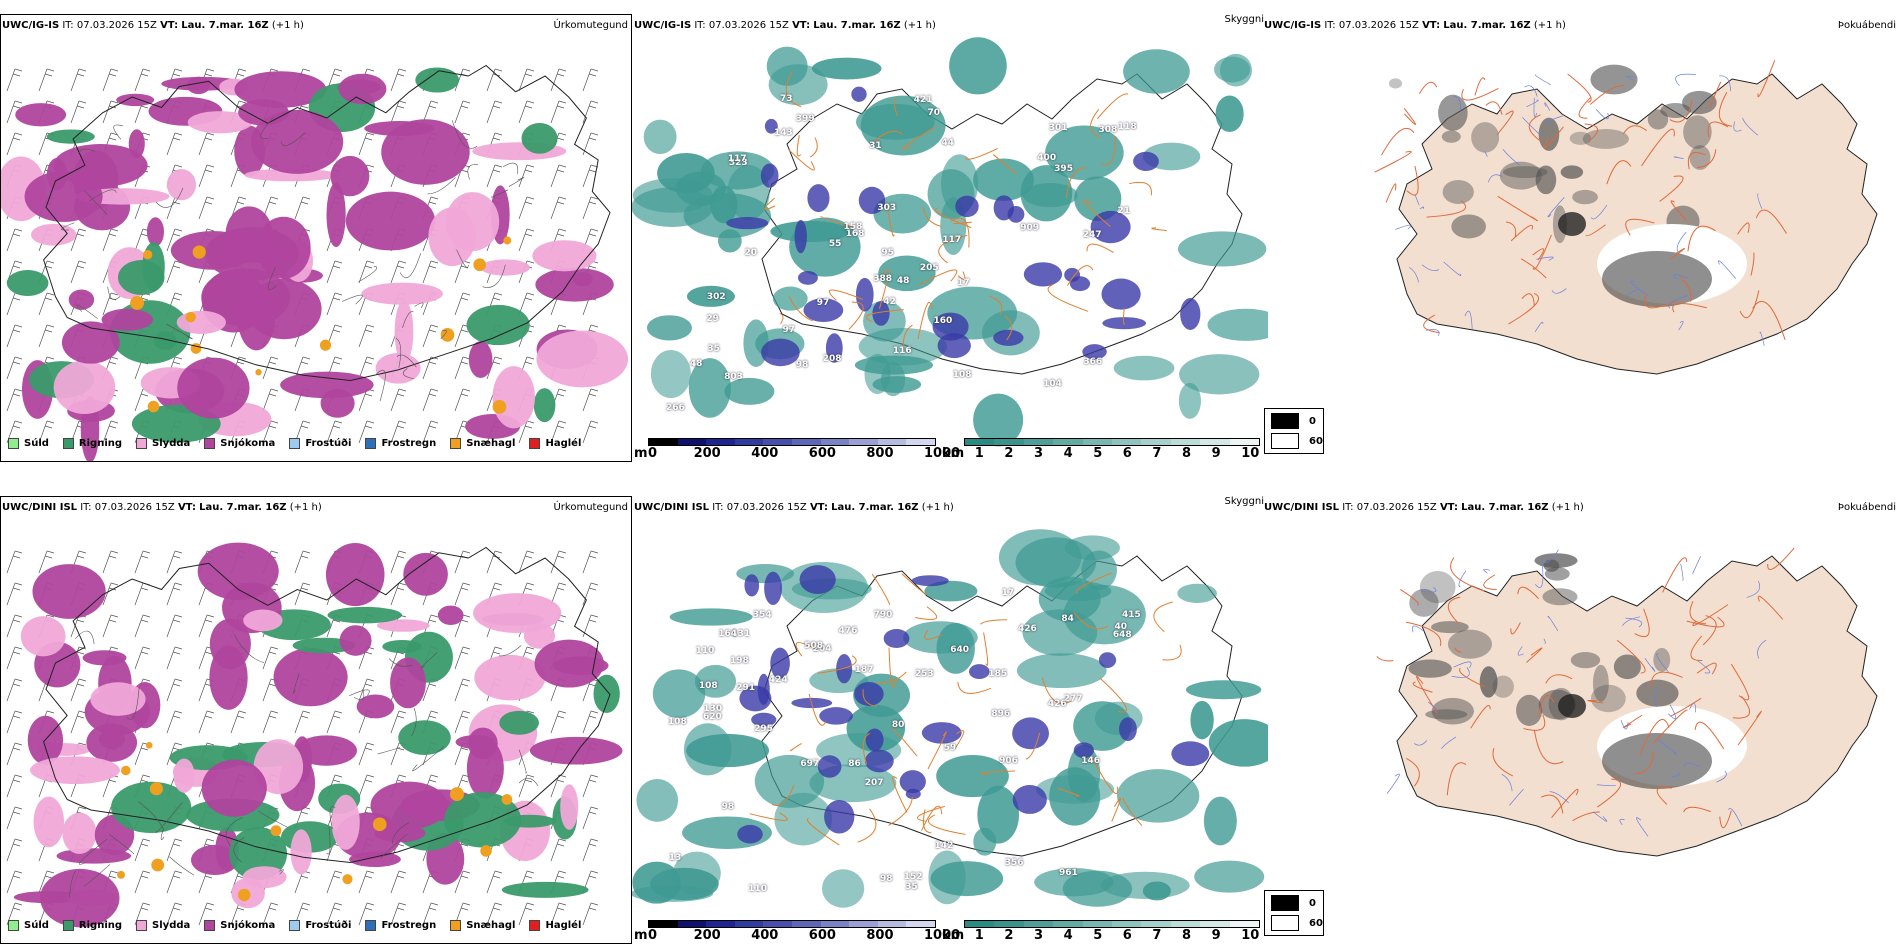 This screenshot has height=952, width=1900. What do you see at coordinates (555, 925) in the screenshot?
I see `precip-legend-item: Haglél` at bounding box center [555, 925].